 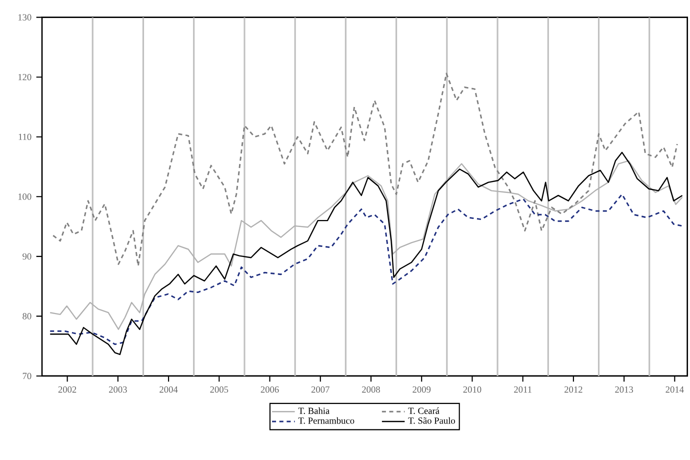 What do you see at coordinates (27, 256) in the screenshot?
I see `y-tick-label: 90` at bounding box center [27, 256].